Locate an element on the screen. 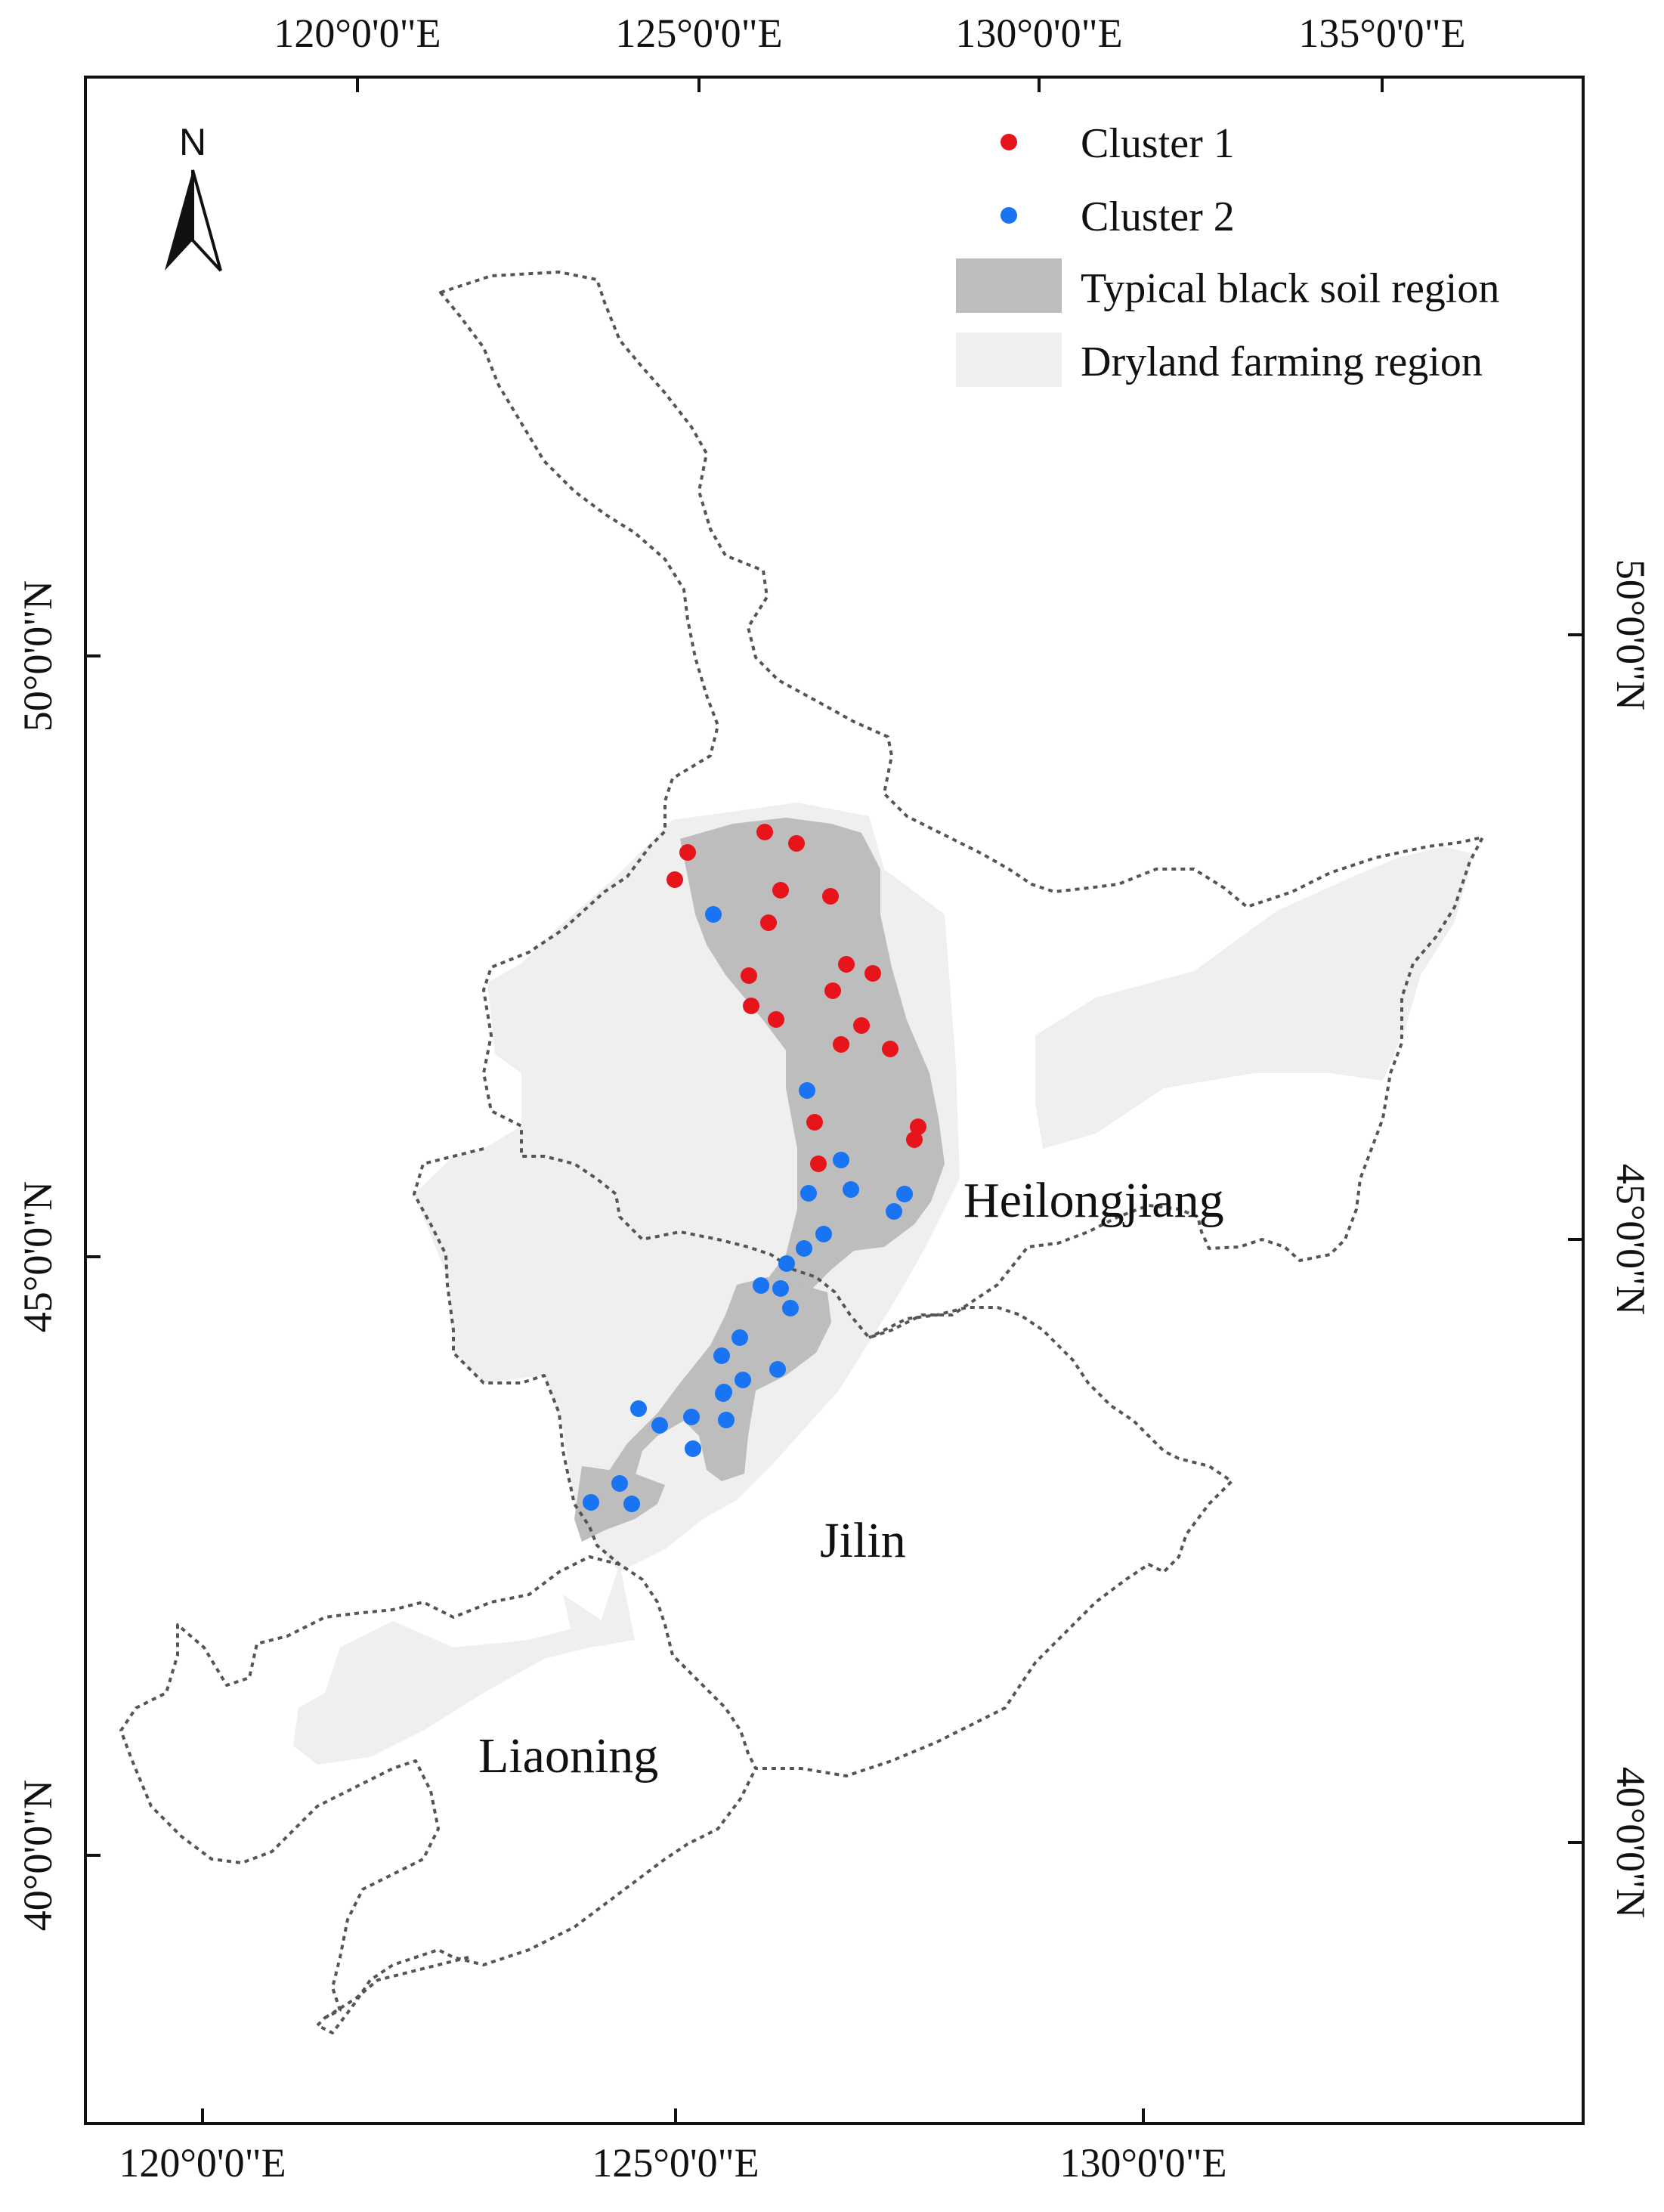 This screenshot has height=2212, width=1664. top-axis: 120°0'0"E 125°0'0"E 130°0'0"E 135°0'0"E is located at coordinates (870, 51).